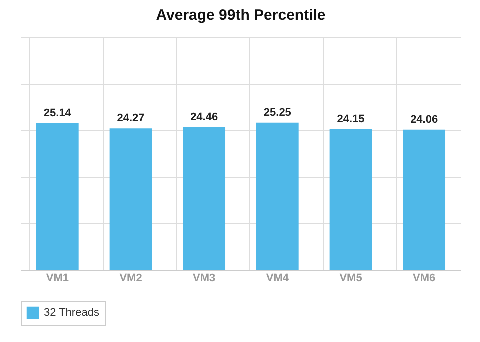 The height and width of the screenshot is (342, 480). What do you see at coordinates (351, 119) in the screenshot?
I see `data-label: 24.15` at bounding box center [351, 119].